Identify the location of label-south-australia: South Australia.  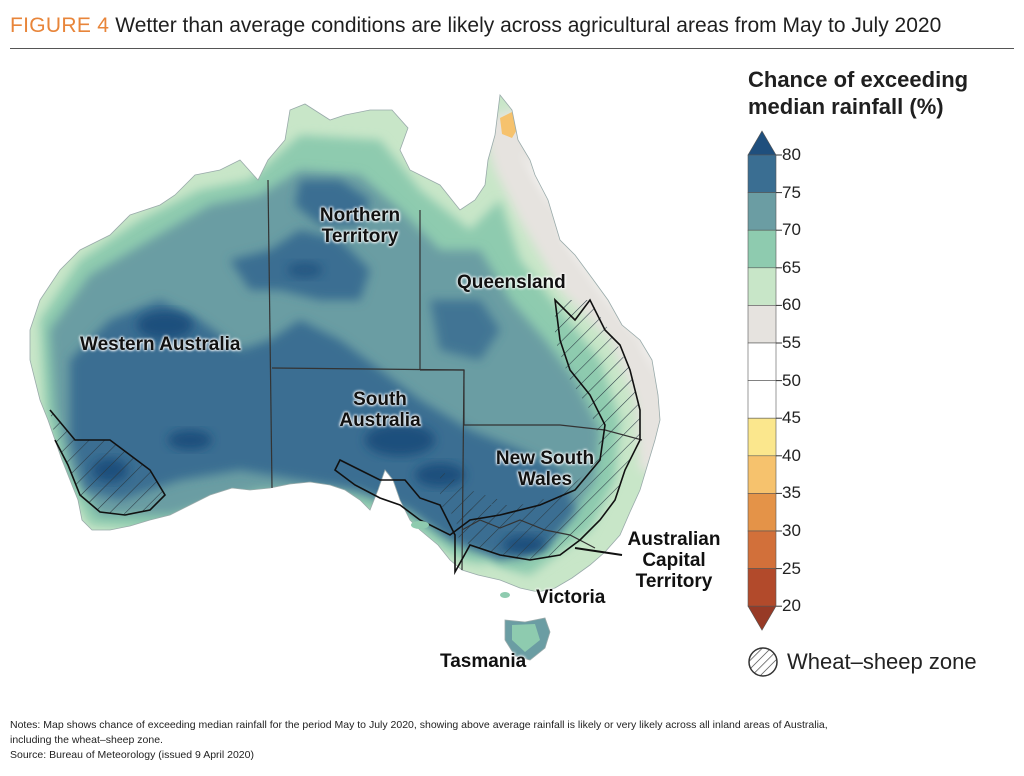
(380, 410).